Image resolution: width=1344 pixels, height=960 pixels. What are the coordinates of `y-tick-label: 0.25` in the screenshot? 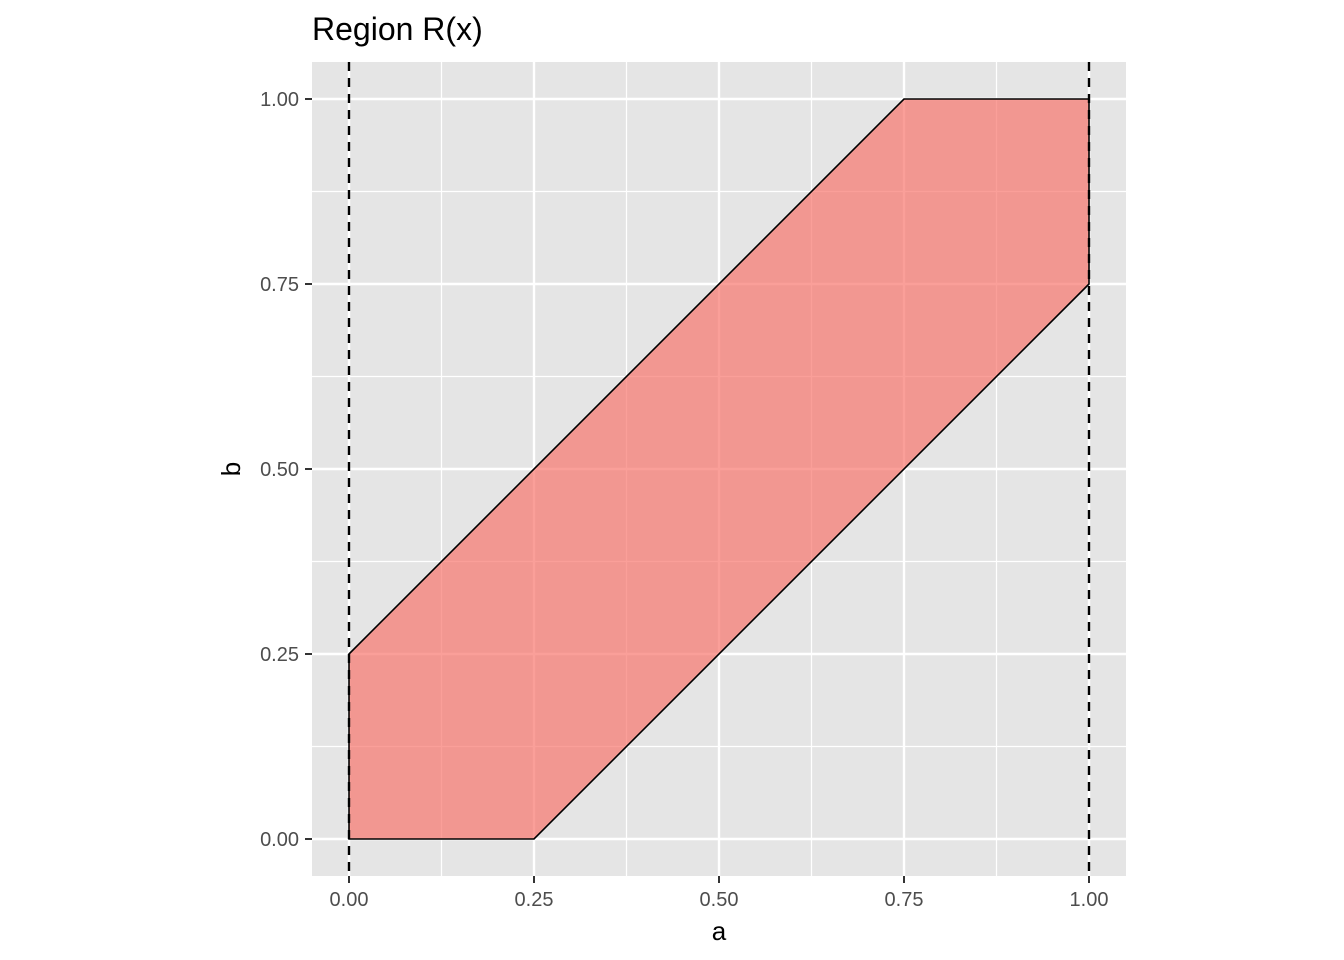 It's located at (279, 655).